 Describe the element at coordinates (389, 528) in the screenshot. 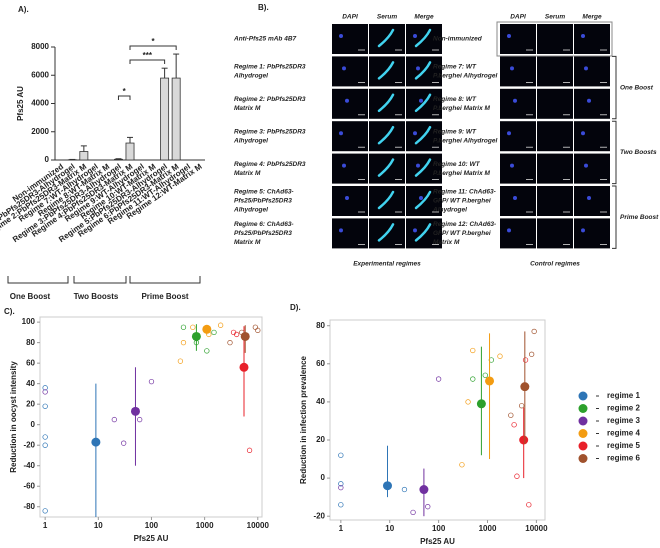

I see `x-tick-label: 10` at that location.